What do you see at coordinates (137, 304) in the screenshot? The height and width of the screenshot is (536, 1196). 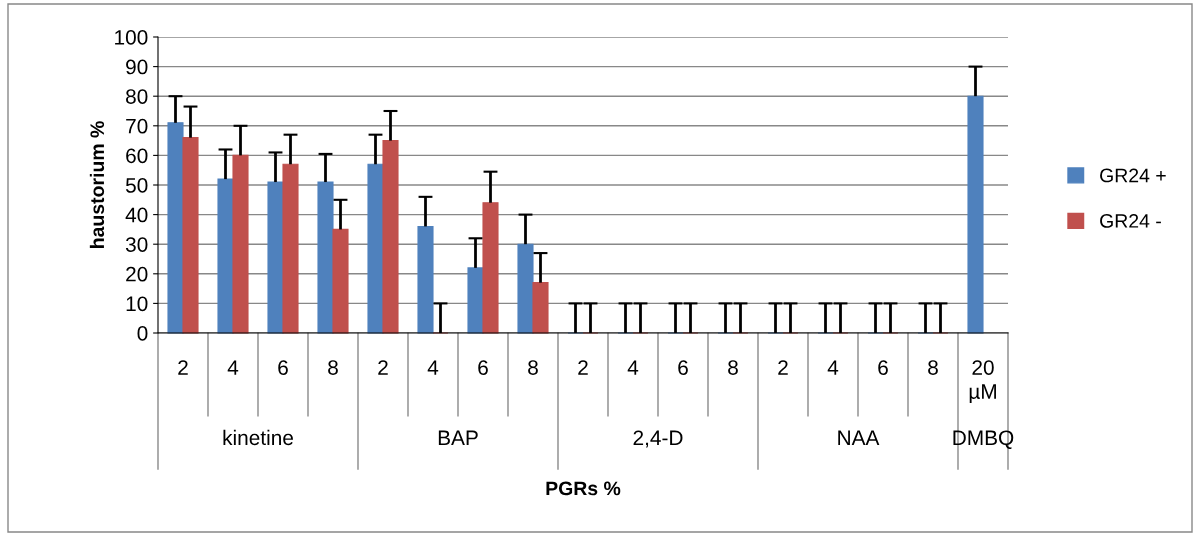 I see `y-tick-label: 10` at bounding box center [137, 304].